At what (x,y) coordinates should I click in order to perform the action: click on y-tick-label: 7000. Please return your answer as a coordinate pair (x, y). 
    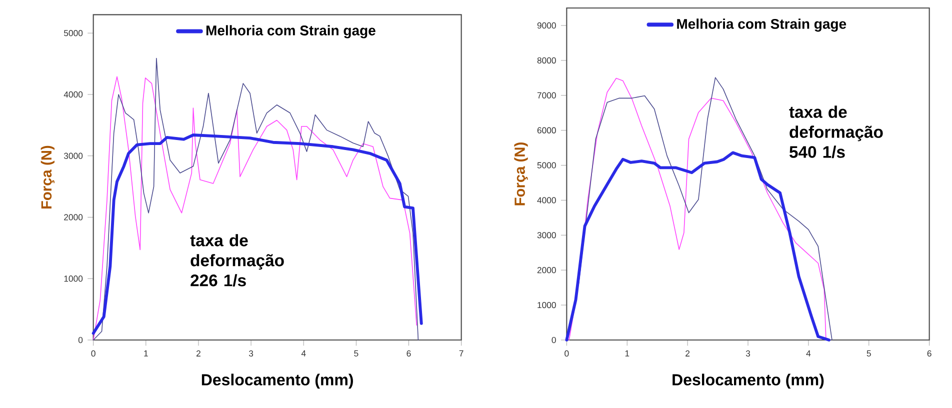
    Looking at the image, I should click on (546, 95).